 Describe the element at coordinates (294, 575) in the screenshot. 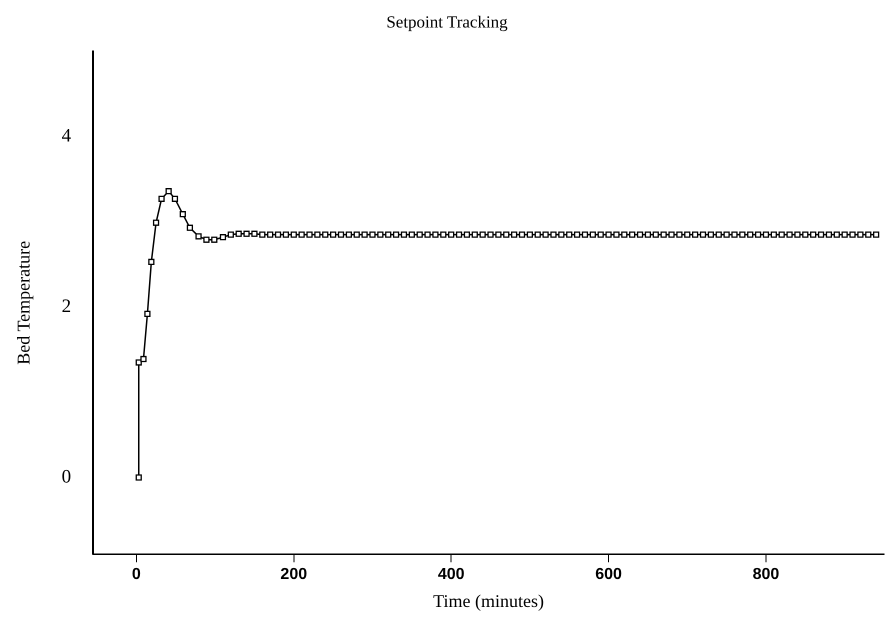

I see `x-tick-label: 200` at that location.